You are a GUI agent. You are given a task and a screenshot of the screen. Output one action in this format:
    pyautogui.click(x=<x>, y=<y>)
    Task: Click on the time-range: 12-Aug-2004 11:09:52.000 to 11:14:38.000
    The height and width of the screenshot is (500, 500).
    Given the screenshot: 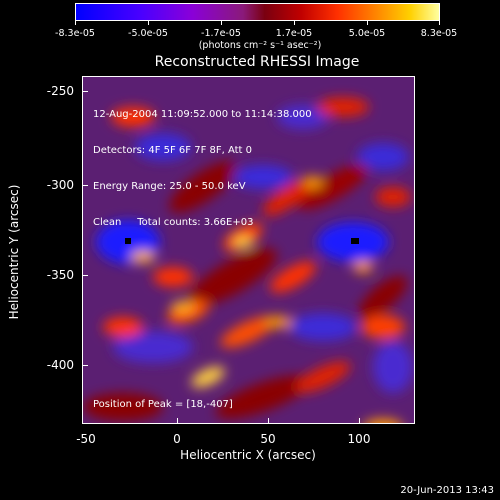 What is the action you would take?
    pyautogui.click(x=202, y=114)
    